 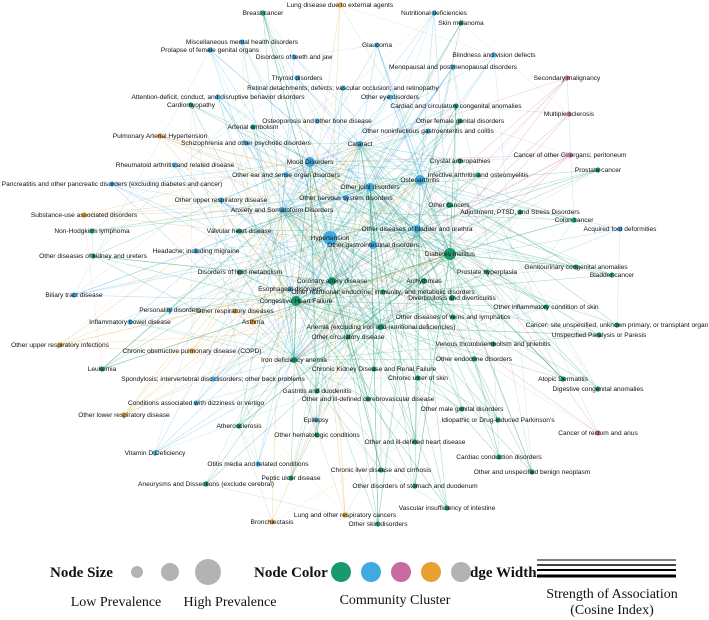 I want to click on node-label: Cardiac conduction disorders, so click(x=499, y=457).